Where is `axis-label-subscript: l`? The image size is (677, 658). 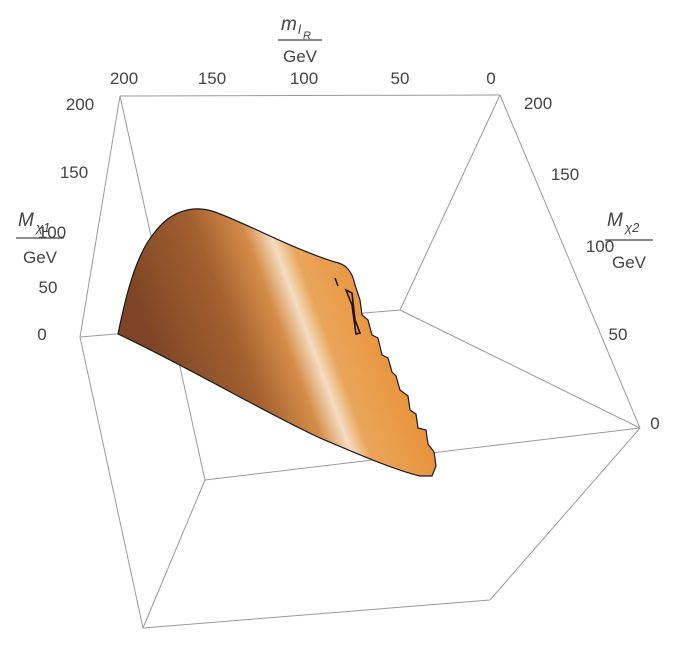 axis-label-subscript: l is located at coordinates (300, 29).